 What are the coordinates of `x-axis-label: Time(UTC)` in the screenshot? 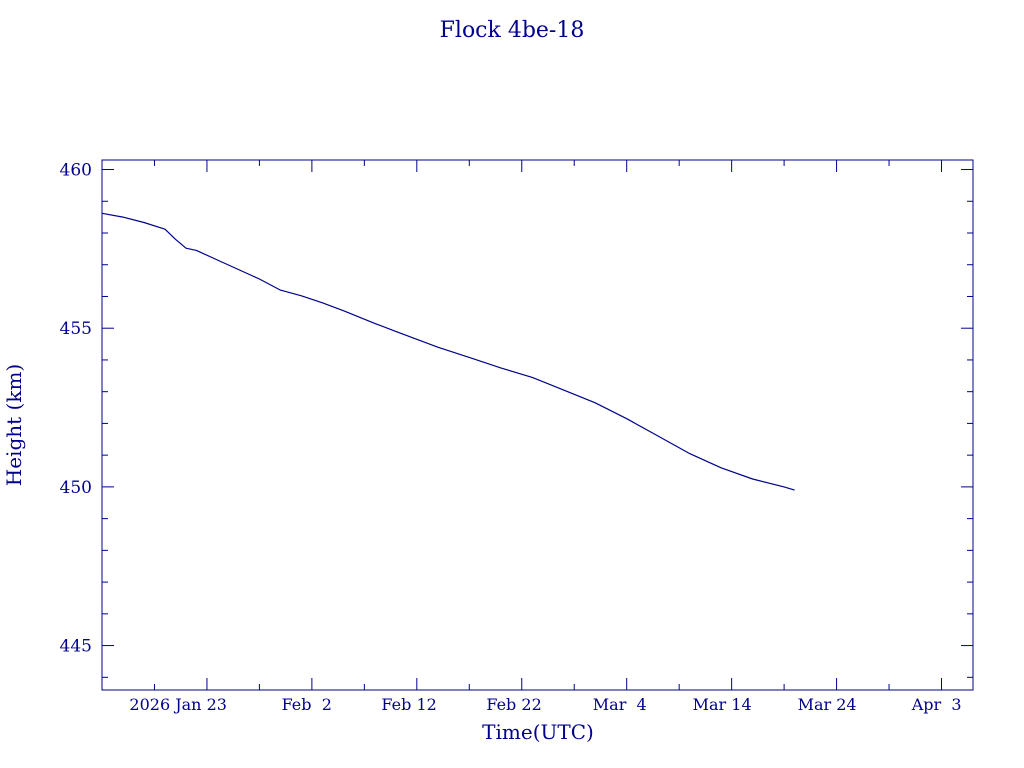 It's located at (538, 732).